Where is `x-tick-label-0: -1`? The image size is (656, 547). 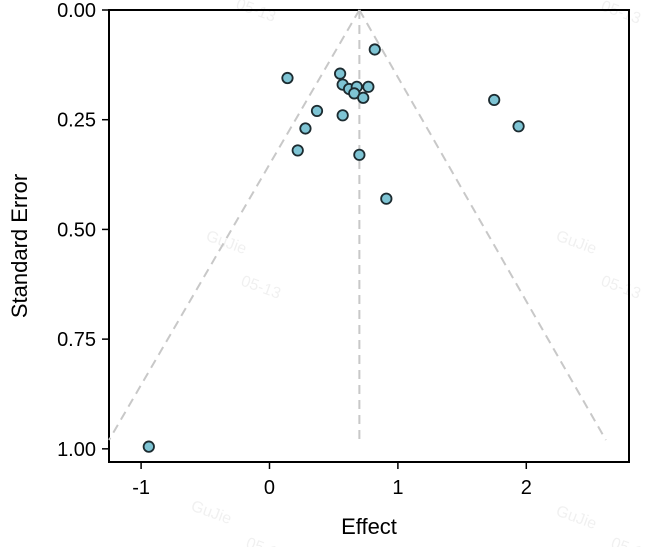 x-tick-label-0: -1 is located at coordinates (141, 488).